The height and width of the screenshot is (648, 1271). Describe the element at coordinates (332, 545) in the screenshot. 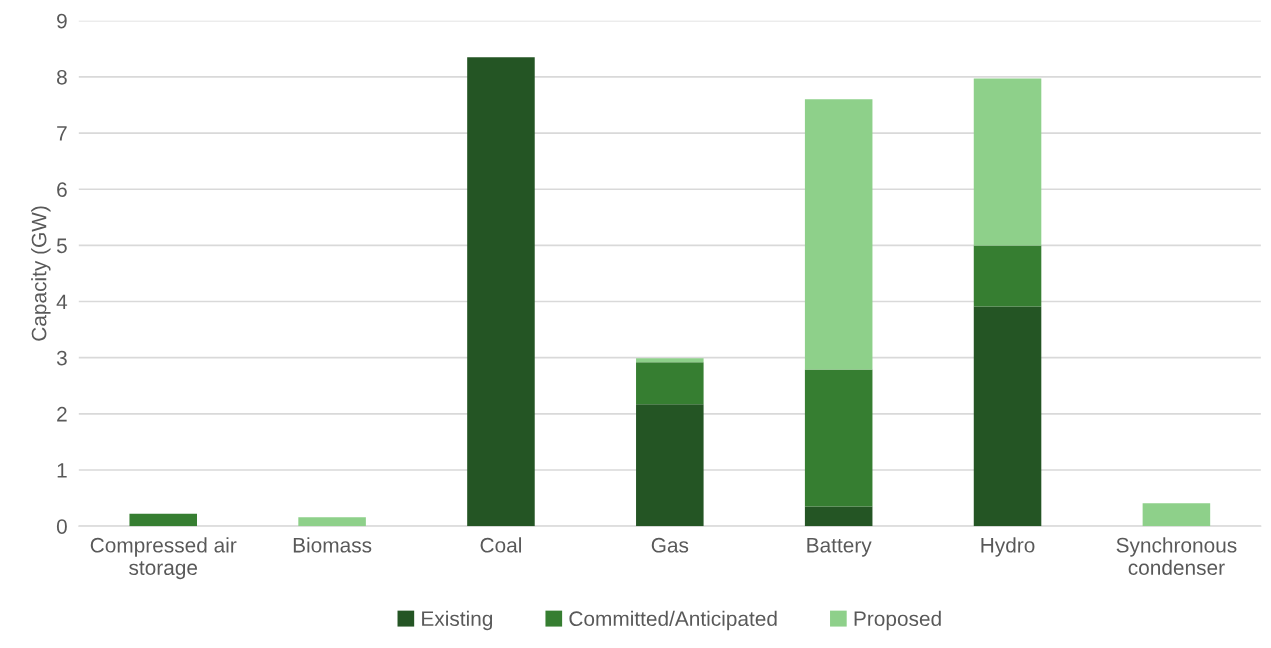

I see `x-tick-label: Biomass` at that location.